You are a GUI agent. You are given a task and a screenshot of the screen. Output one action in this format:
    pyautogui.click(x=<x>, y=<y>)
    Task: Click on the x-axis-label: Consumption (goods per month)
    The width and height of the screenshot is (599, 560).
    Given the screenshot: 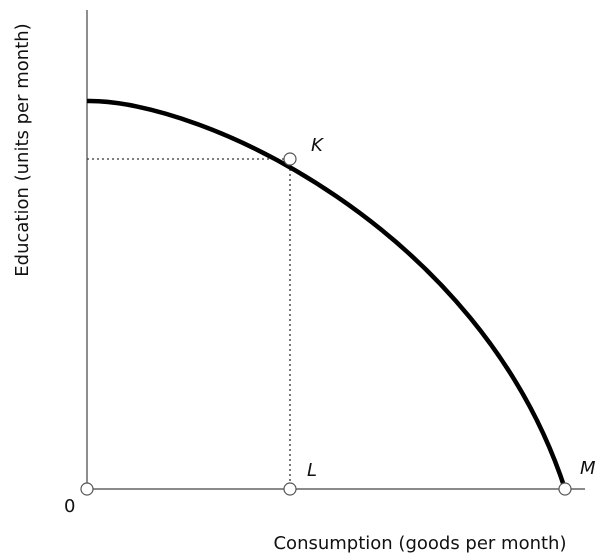 What is the action you would take?
    pyautogui.click(x=419, y=543)
    